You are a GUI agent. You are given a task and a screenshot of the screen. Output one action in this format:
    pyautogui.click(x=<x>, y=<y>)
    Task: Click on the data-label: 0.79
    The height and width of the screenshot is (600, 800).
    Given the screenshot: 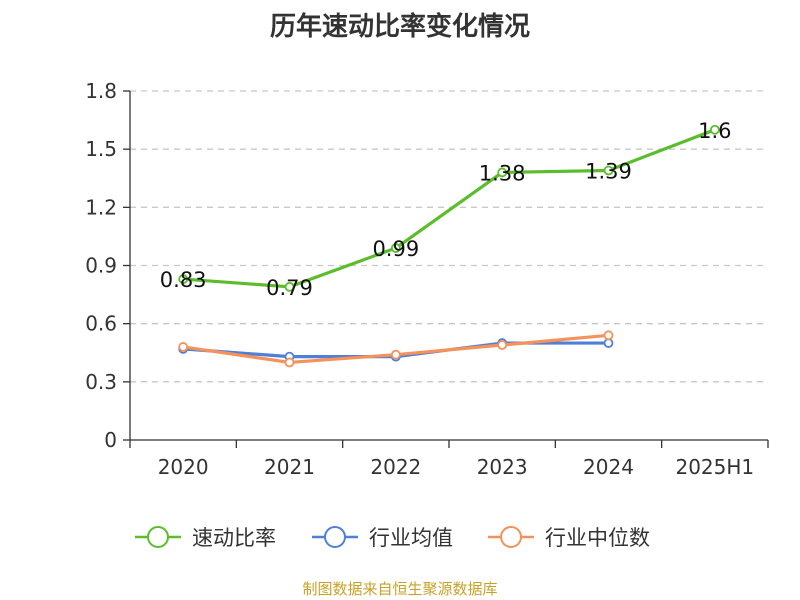 What is the action you would take?
    pyautogui.click(x=289, y=288)
    